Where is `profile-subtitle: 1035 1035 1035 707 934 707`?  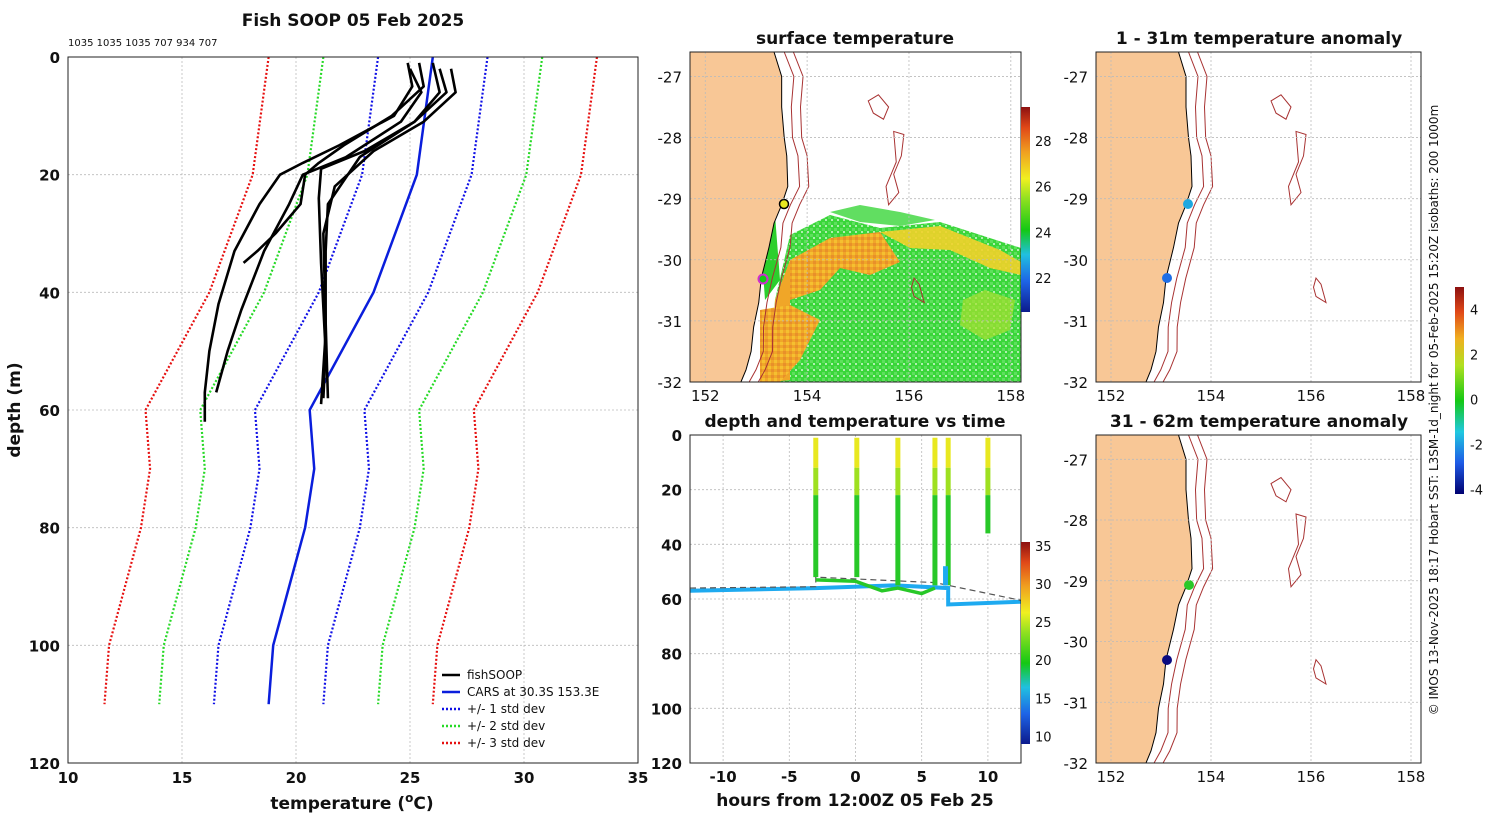
profile-subtitle: 1035 1035 1035 707 934 707 is located at coordinates (143, 43).